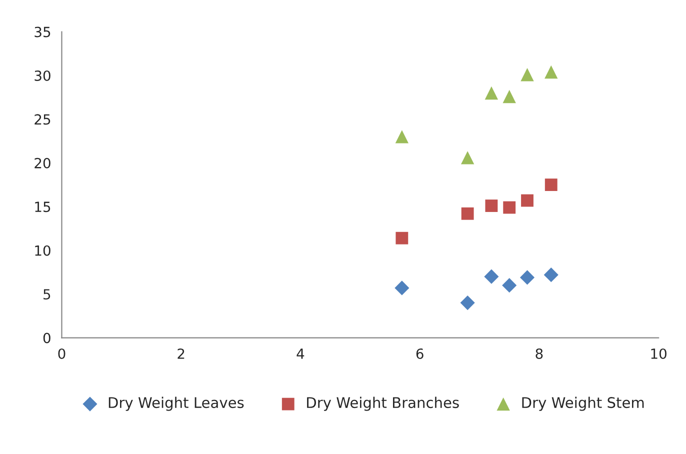 Image resolution: width=686 pixels, height=454 pixels. Describe the element at coordinates (181, 353) in the screenshot. I see `x-tick-label: 2` at that location.